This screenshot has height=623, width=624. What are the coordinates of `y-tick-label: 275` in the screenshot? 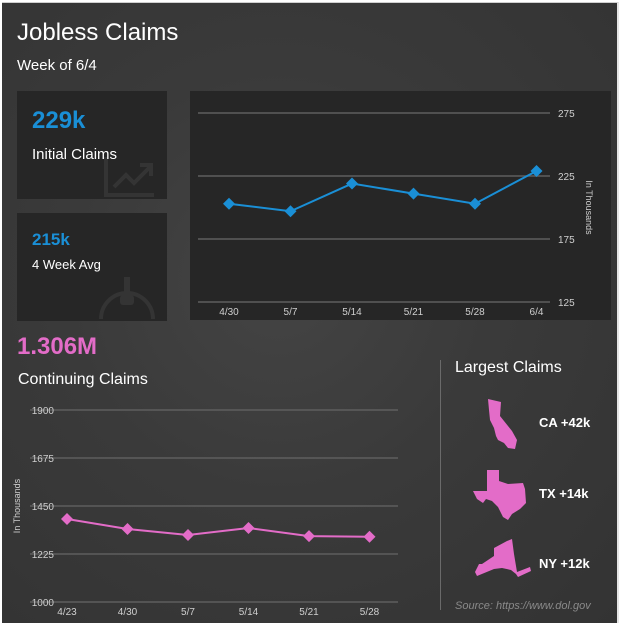 It's located at (566, 114).